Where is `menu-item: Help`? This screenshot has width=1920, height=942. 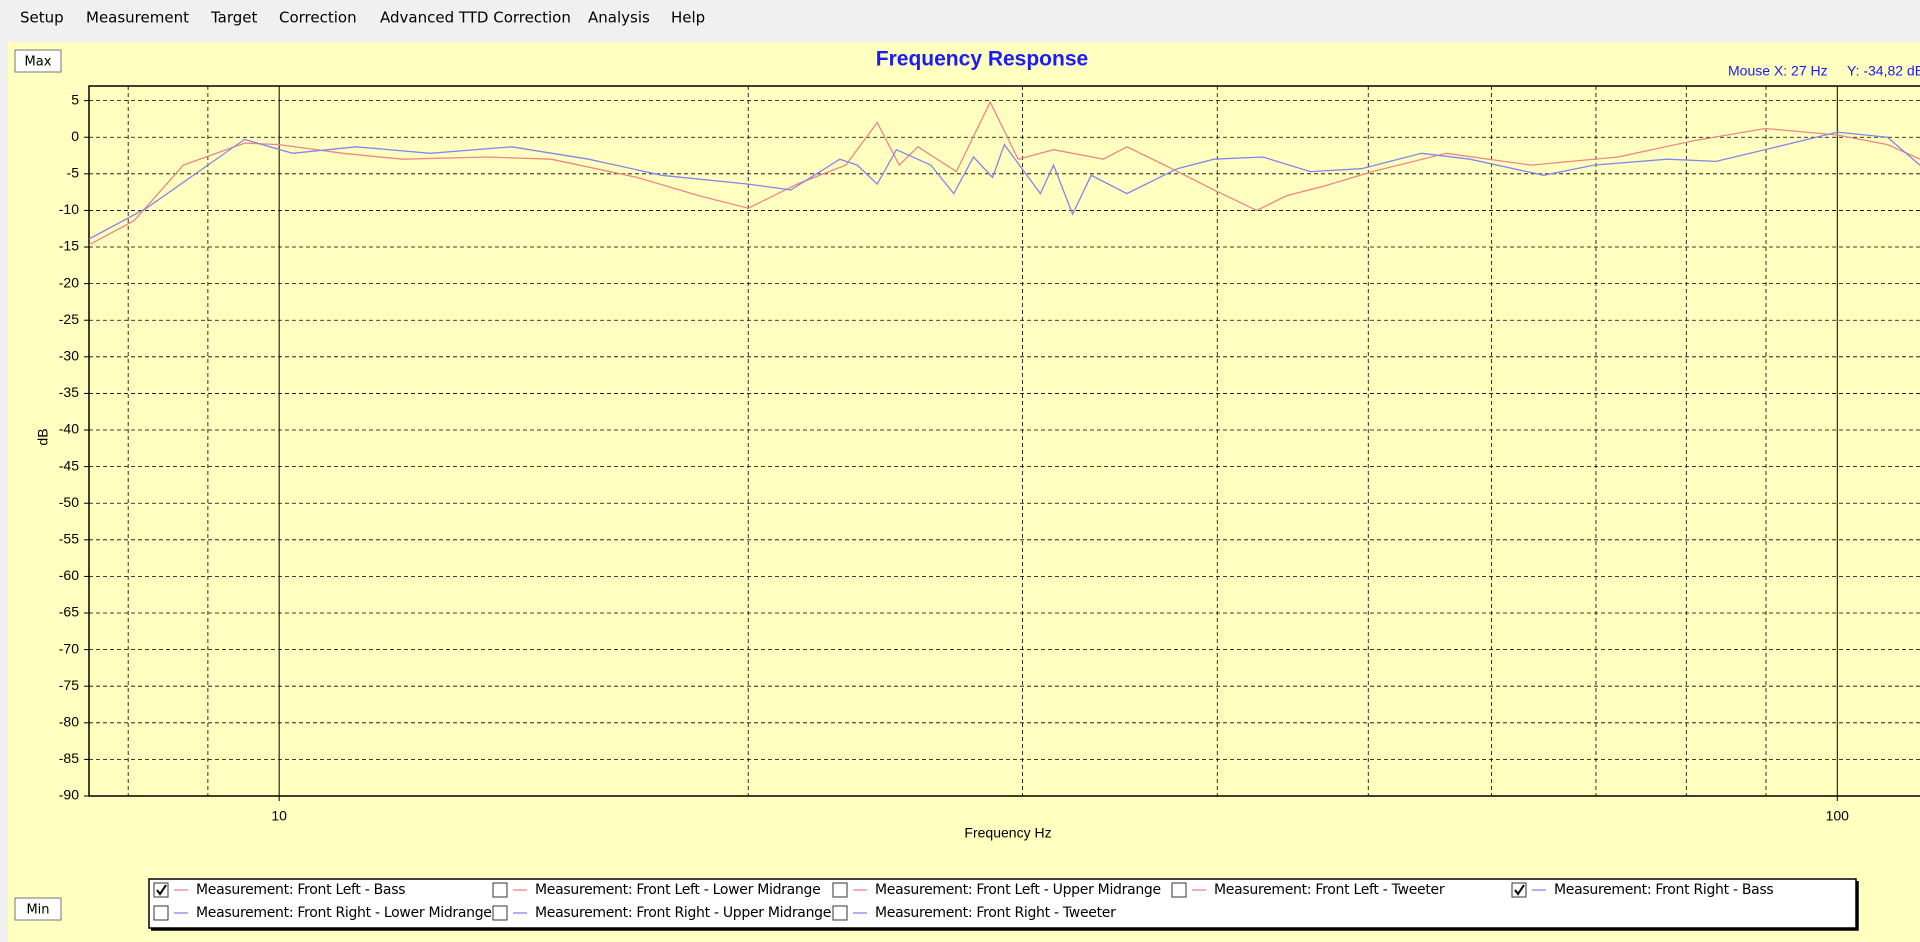 menu-item: Help is located at coordinates (688, 18).